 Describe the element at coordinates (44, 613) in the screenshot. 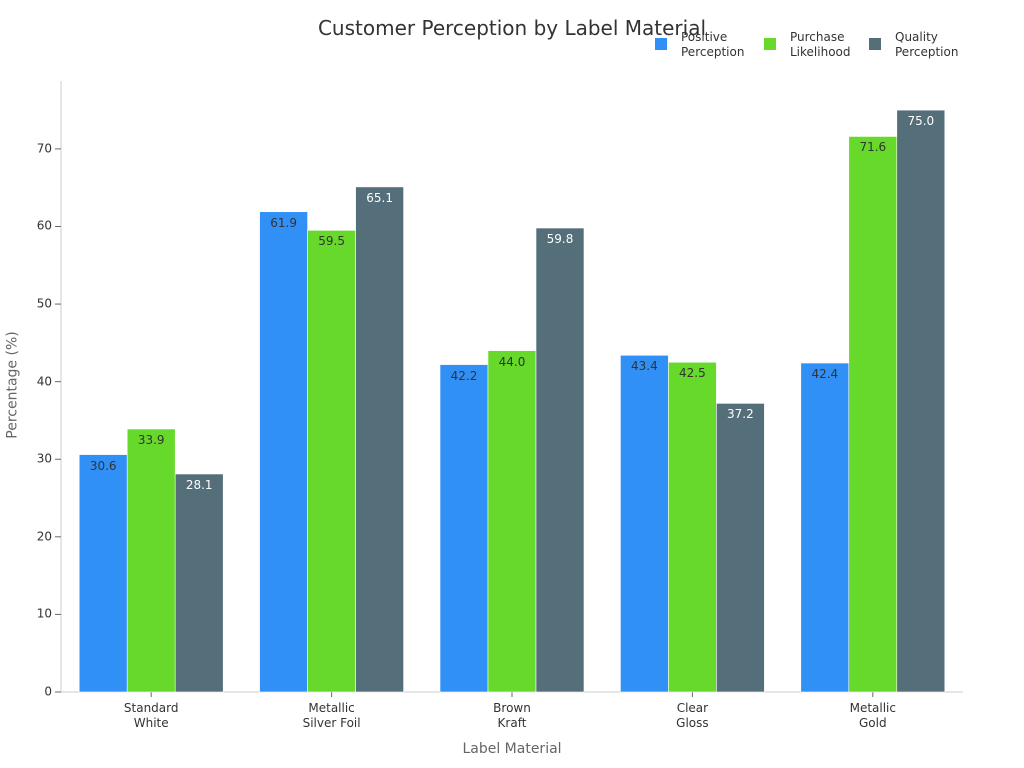

I see `y-tick-label: 10` at that location.